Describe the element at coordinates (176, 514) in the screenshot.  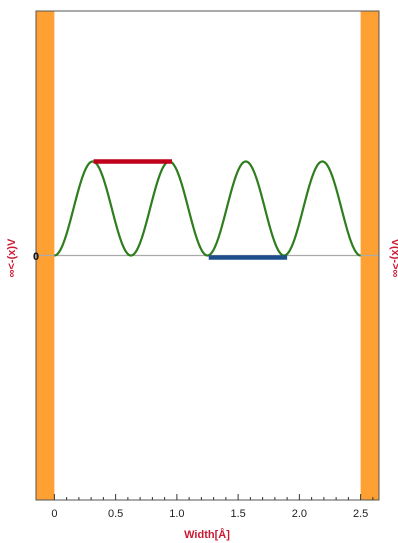
I see `x-tick-label: 1.0` at that location.